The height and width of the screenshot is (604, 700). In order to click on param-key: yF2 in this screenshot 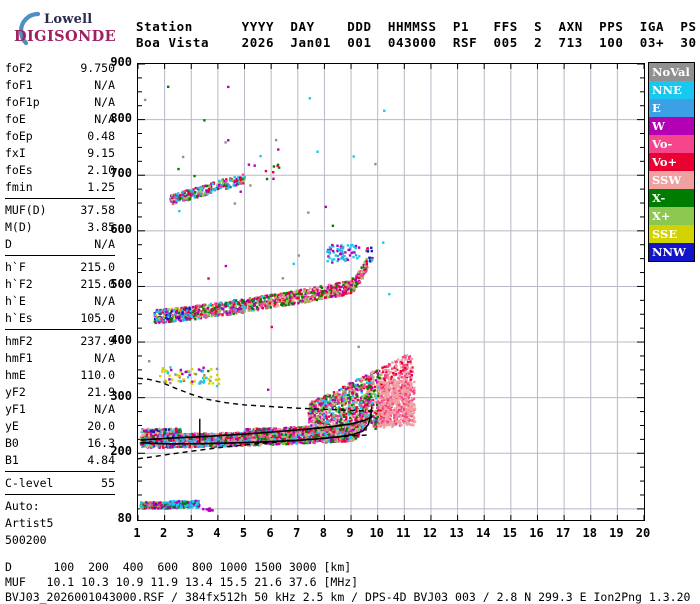, I will do `click(15, 392)`.